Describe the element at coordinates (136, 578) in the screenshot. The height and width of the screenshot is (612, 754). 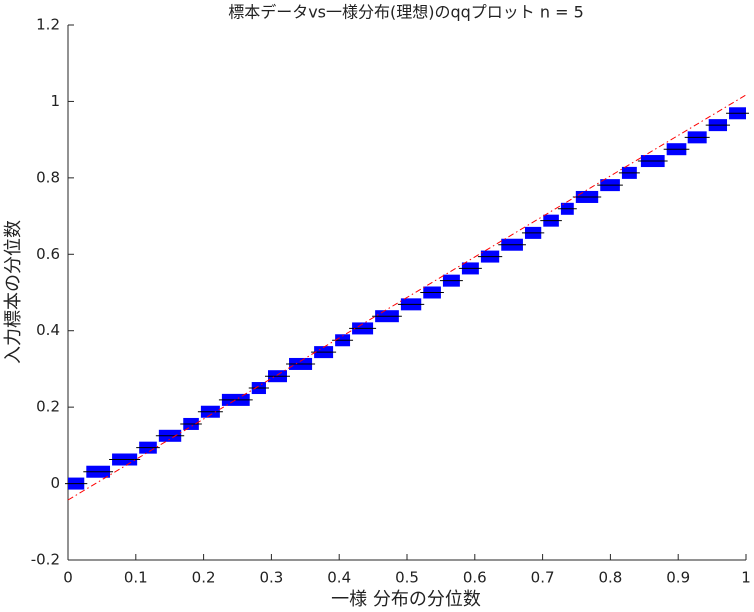
I see `x-tick-label: 0.1` at that location.